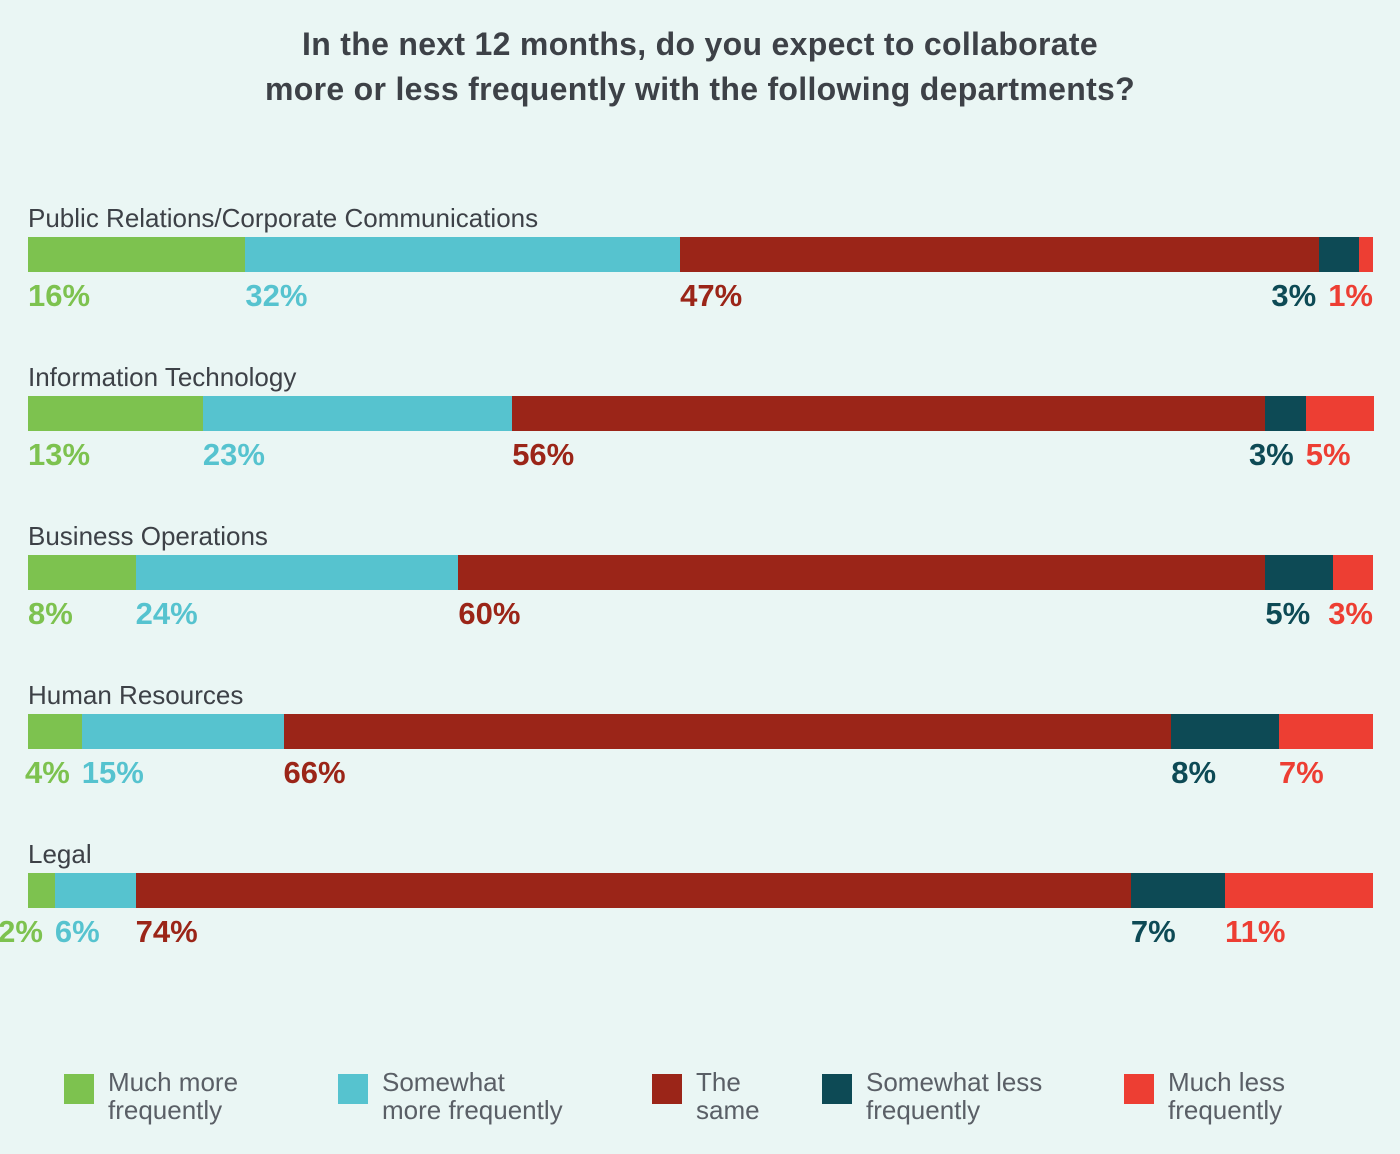 This screenshot has width=1400, height=1154. Describe the element at coordinates (50, 613) in the screenshot. I see `value-label-much-more: 8%` at that location.